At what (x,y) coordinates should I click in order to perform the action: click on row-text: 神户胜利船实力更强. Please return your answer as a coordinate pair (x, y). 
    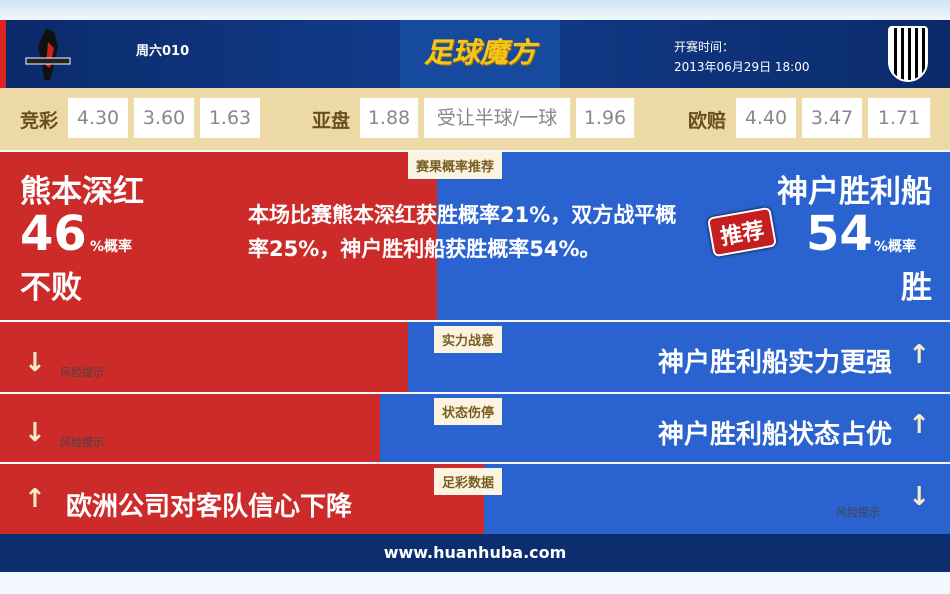
    Looking at the image, I should click on (774, 363).